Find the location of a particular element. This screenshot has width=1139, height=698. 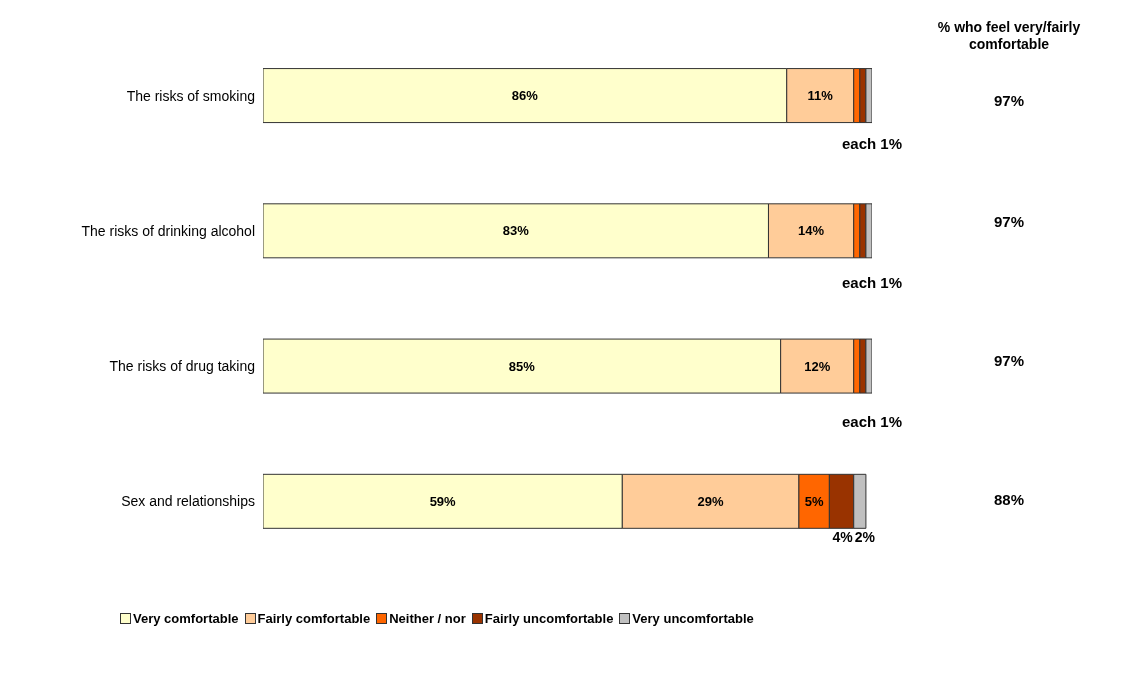

legend-label: Very uncomfortable is located at coordinates (692, 618).